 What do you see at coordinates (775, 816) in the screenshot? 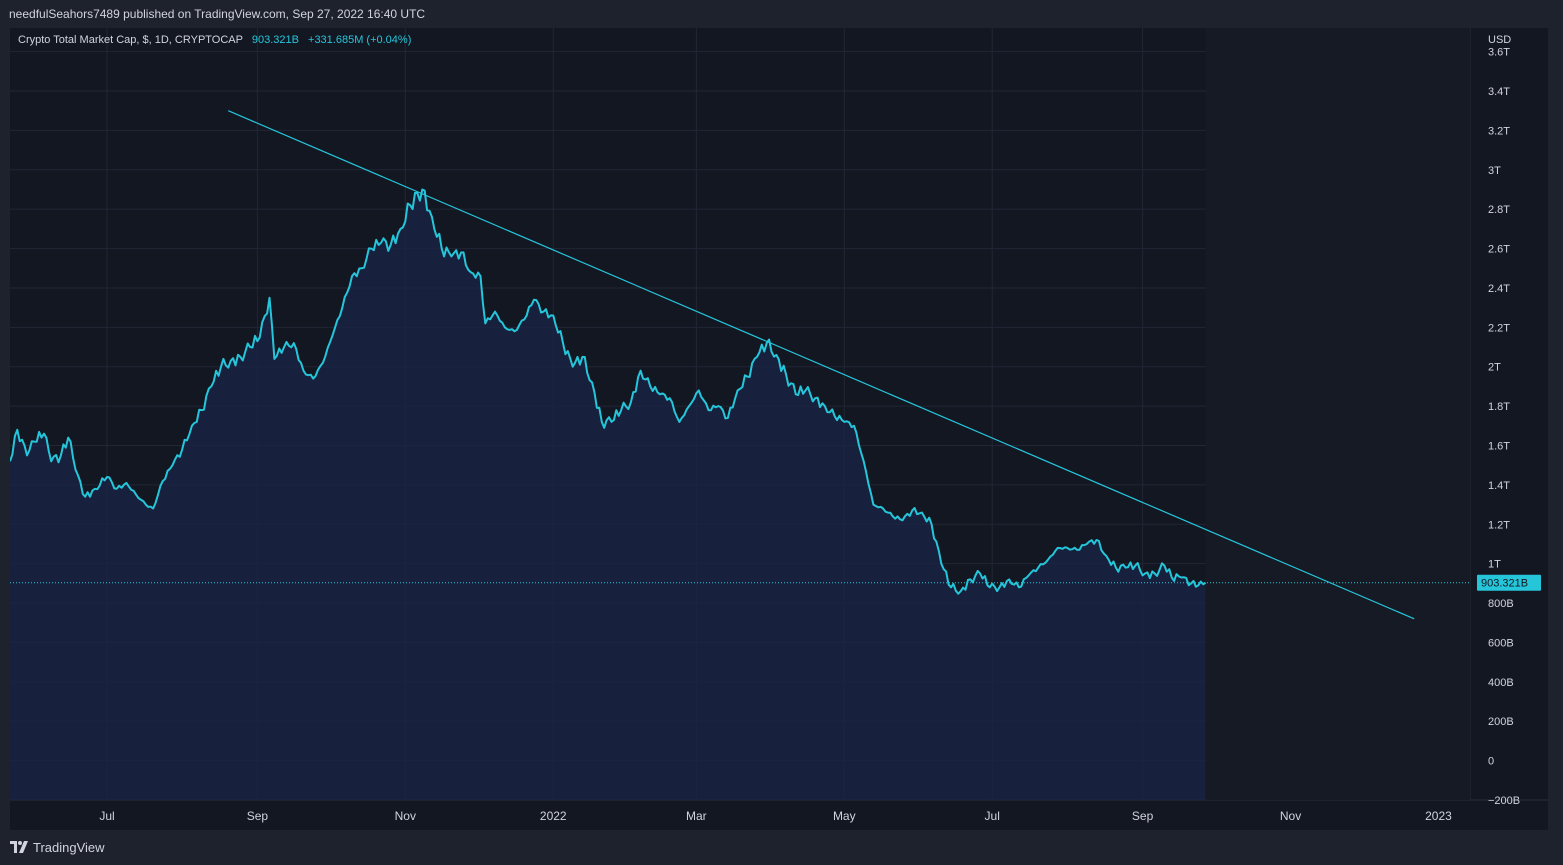
I see `x-axis: Jul Sep Nov 2022 Mar May Jul Sep Nov 2023` at bounding box center [775, 816].